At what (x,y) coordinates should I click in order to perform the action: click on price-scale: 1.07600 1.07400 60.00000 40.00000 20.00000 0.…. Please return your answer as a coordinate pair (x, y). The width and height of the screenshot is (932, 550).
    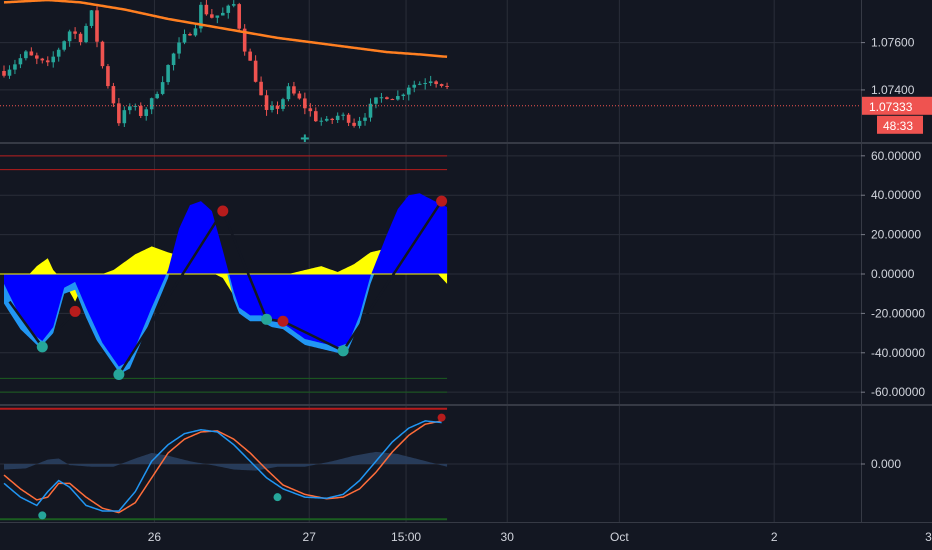
    Looking at the image, I should click on (896, 253).